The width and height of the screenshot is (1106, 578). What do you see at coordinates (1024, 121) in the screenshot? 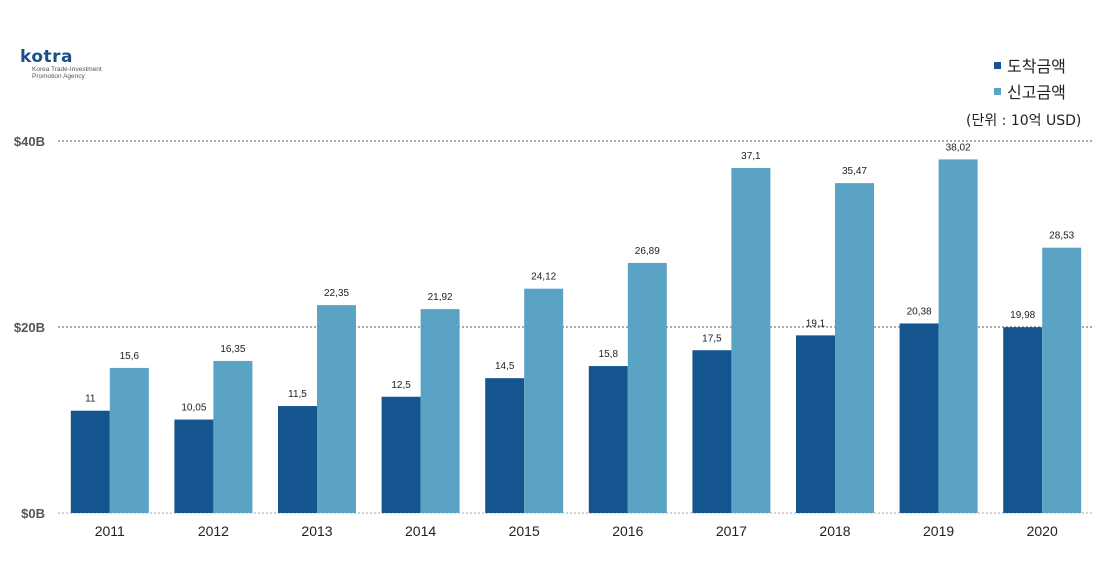
I see `unit-note: (단위 : 10억 USD)` at bounding box center [1024, 121].